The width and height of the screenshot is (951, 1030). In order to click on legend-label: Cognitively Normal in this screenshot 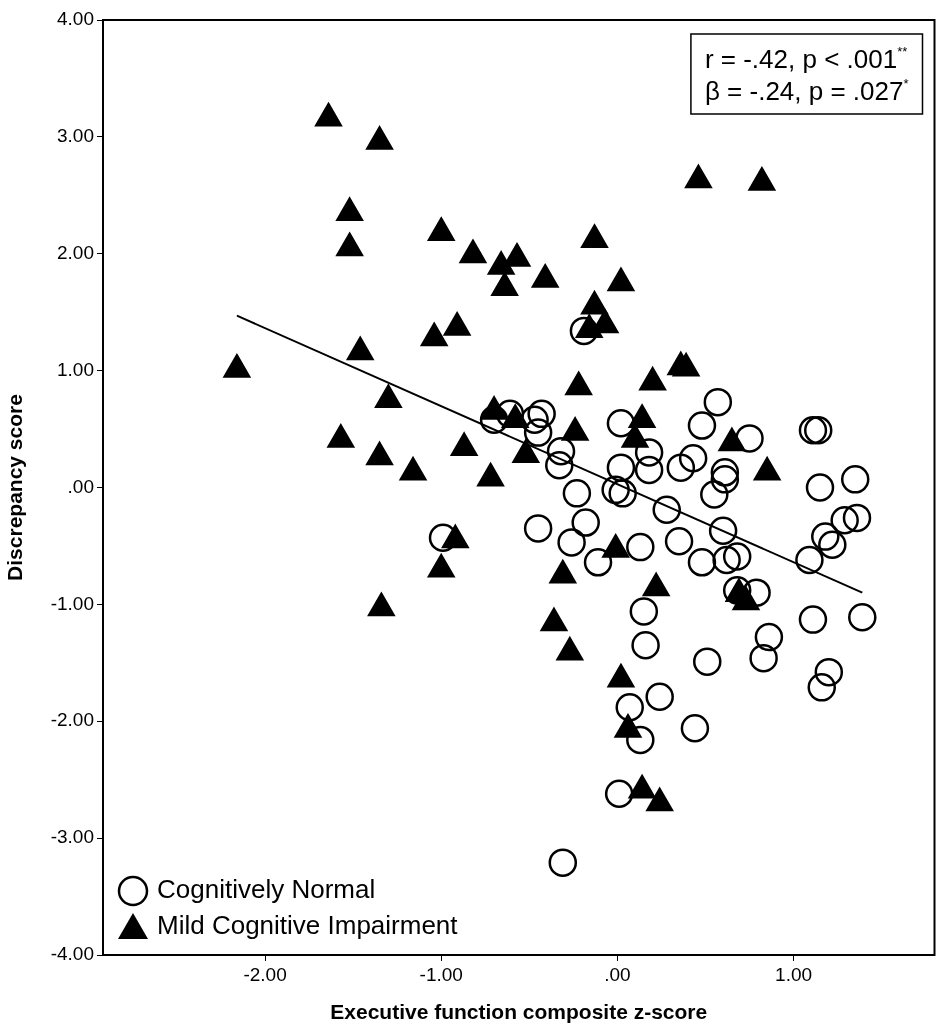, I will do `click(266, 889)`.